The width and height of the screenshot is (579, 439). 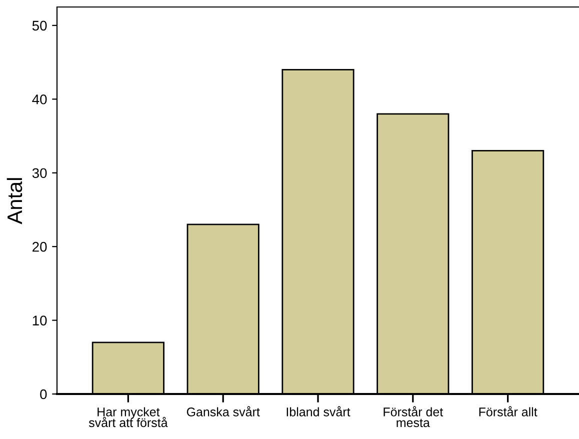 What do you see at coordinates (43, 394) in the screenshot?
I see `y-tick-label: 0` at bounding box center [43, 394].